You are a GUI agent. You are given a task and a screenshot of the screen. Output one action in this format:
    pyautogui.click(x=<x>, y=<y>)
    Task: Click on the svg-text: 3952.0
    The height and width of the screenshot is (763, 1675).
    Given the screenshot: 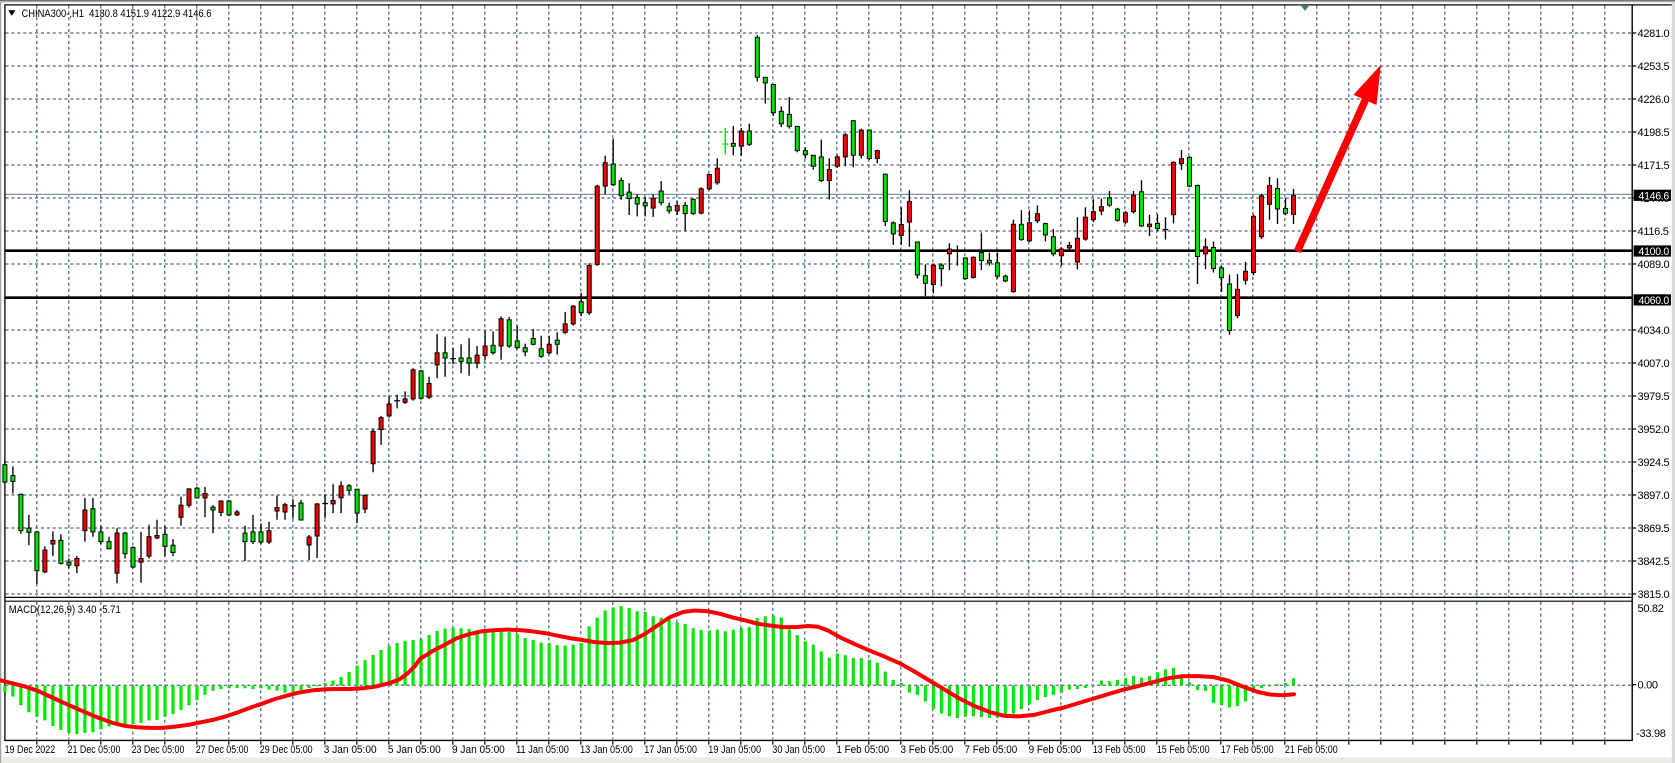 What is the action you would take?
    pyautogui.click(x=1654, y=430)
    